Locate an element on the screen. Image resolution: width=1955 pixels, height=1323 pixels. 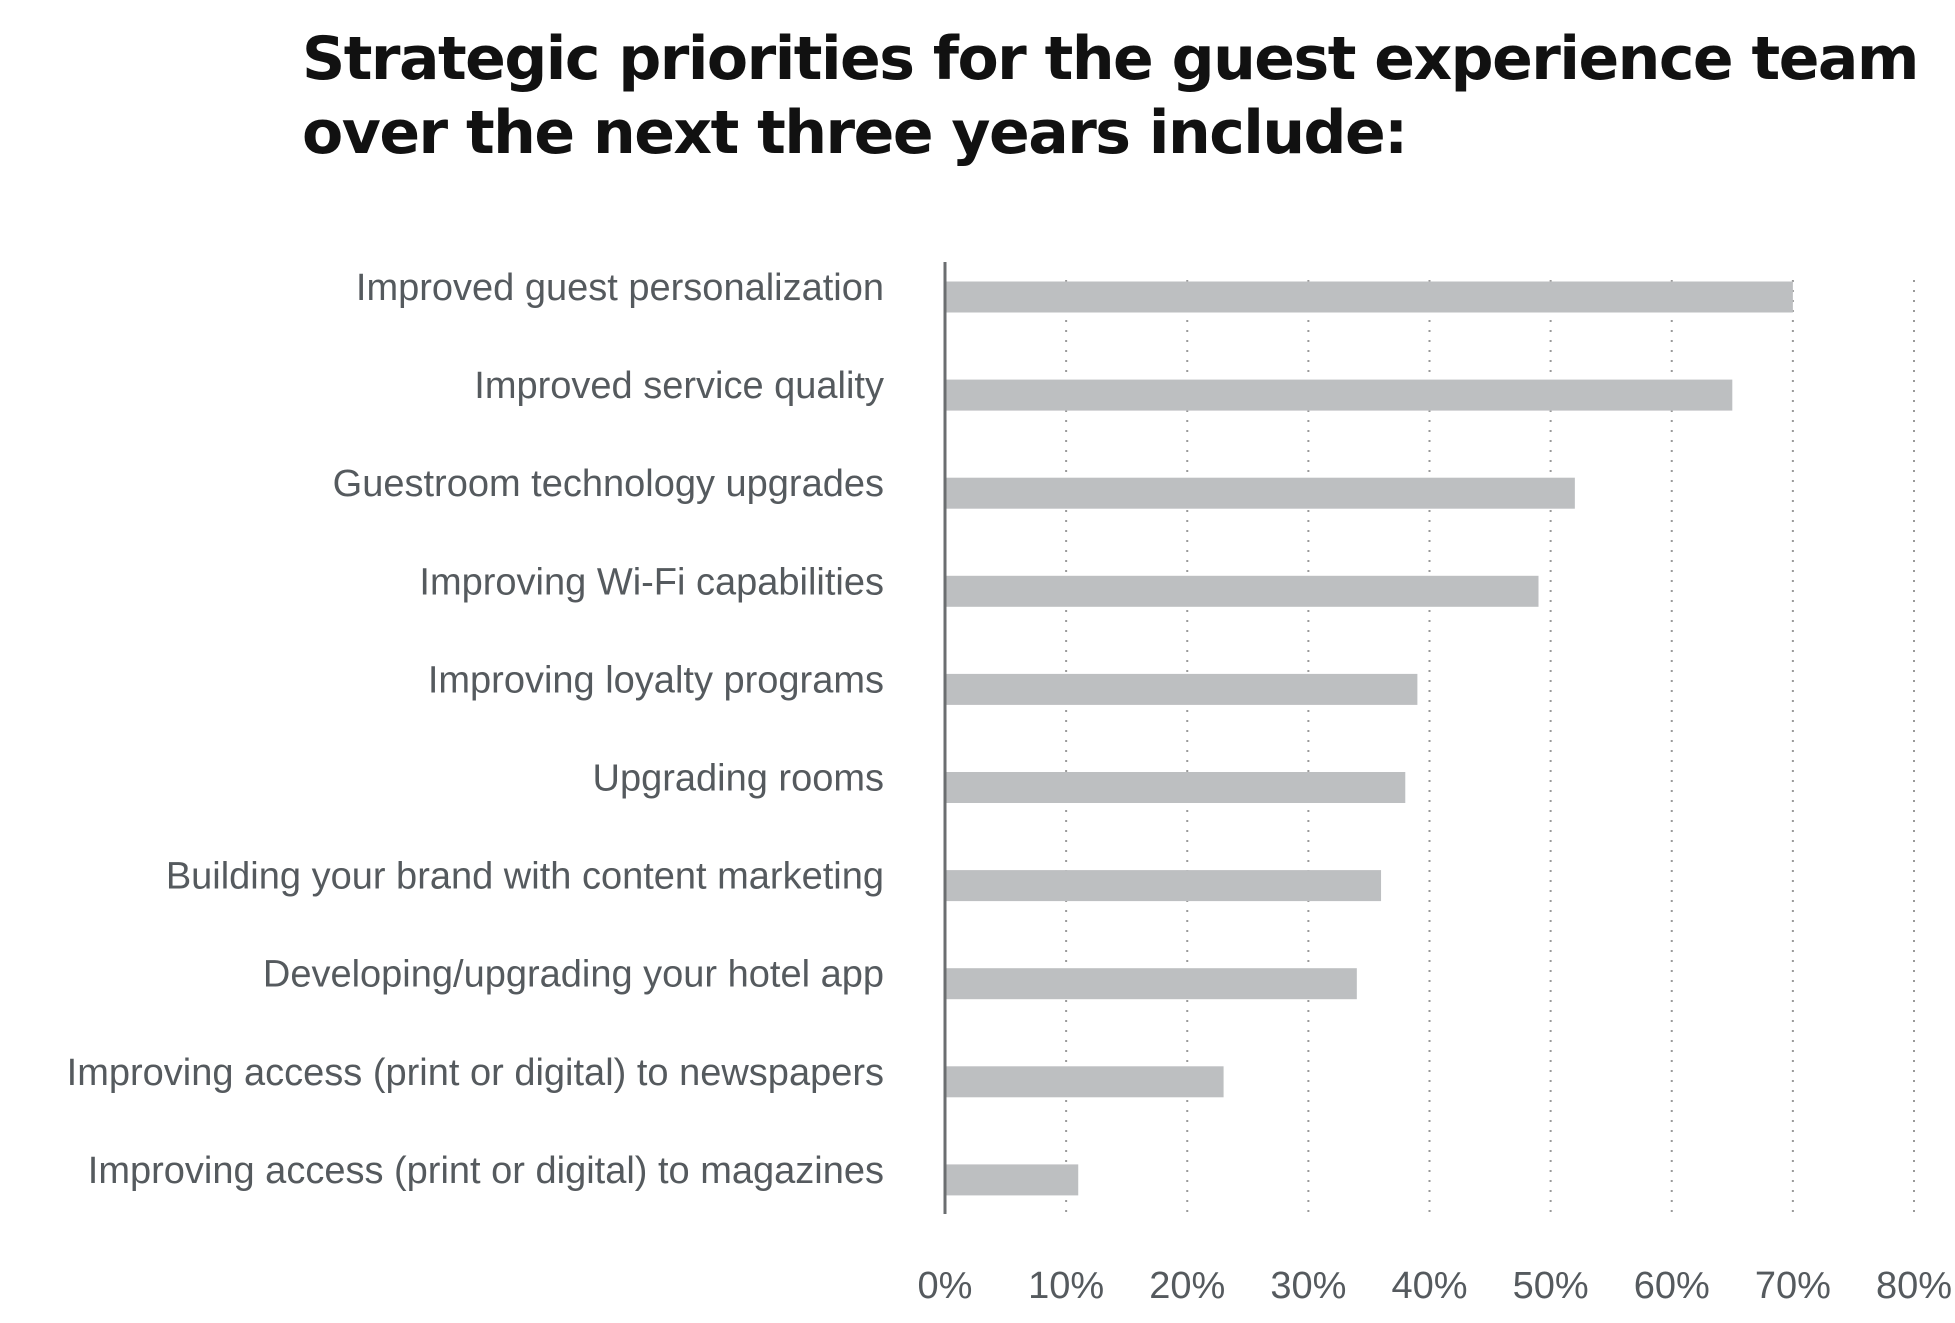
x-tick-label: 60% is located at coordinates (1672, 1286).